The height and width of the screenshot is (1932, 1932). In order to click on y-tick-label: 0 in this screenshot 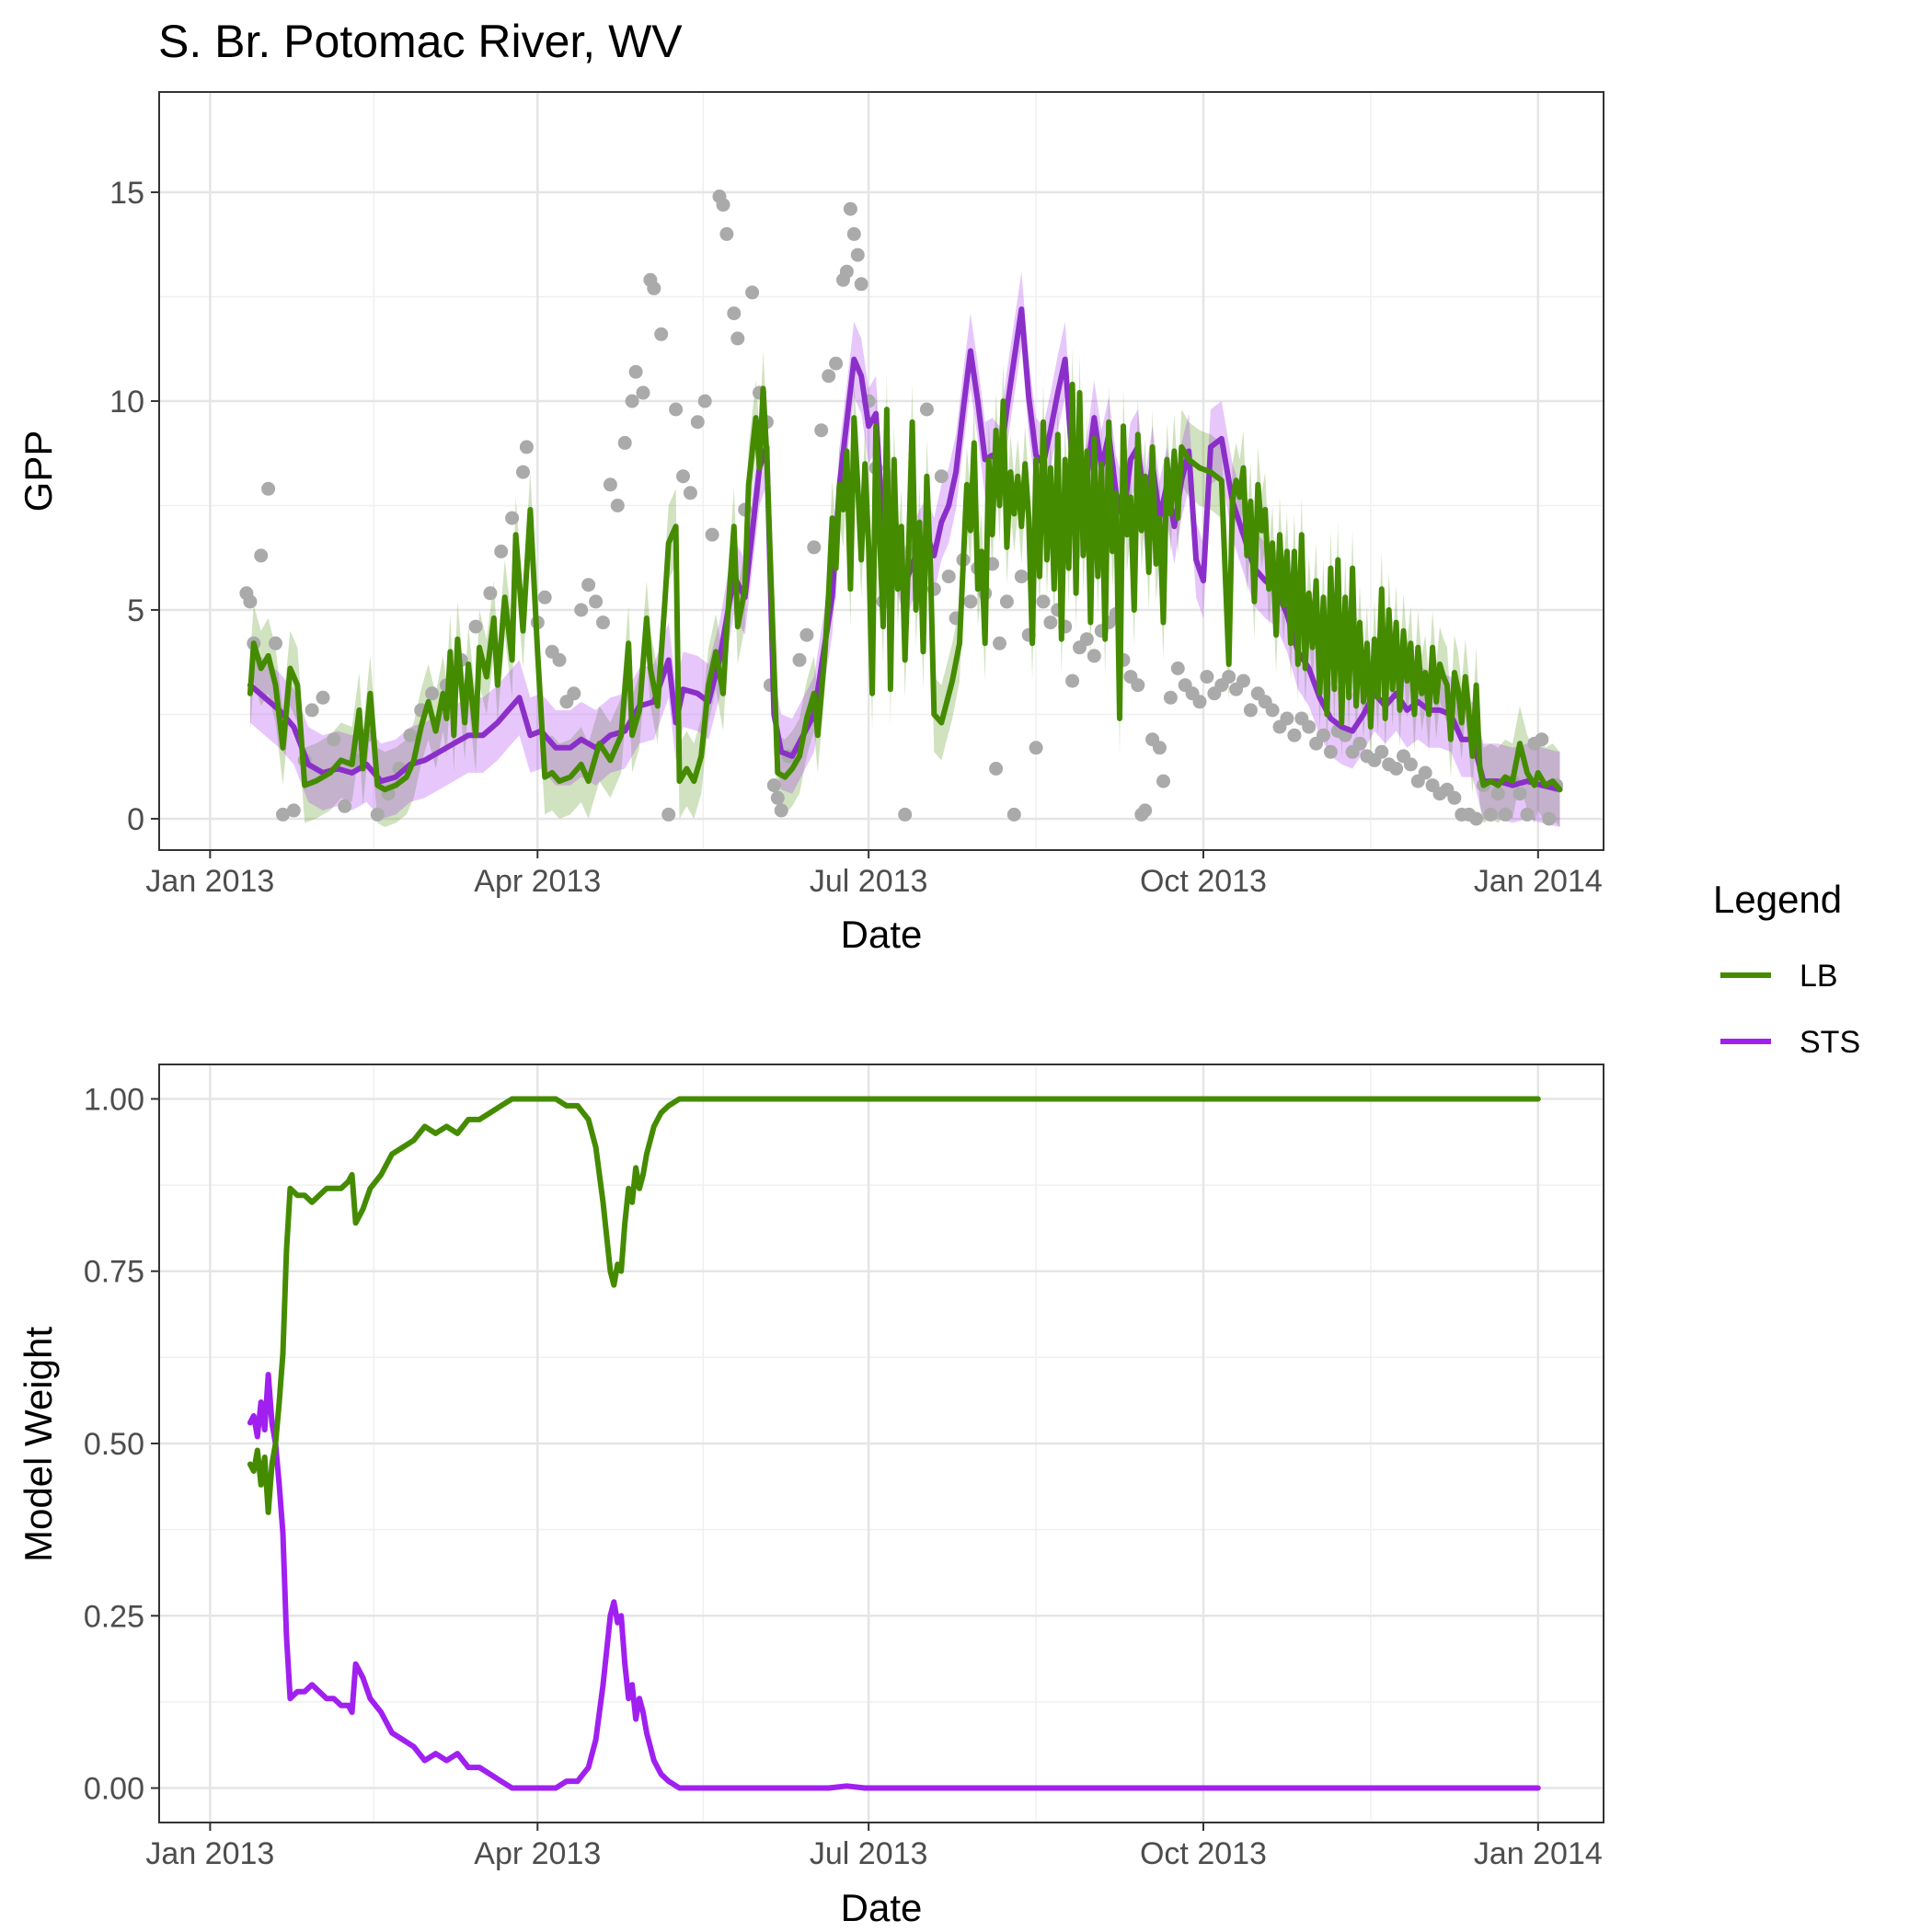, I will do `click(135, 819)`.